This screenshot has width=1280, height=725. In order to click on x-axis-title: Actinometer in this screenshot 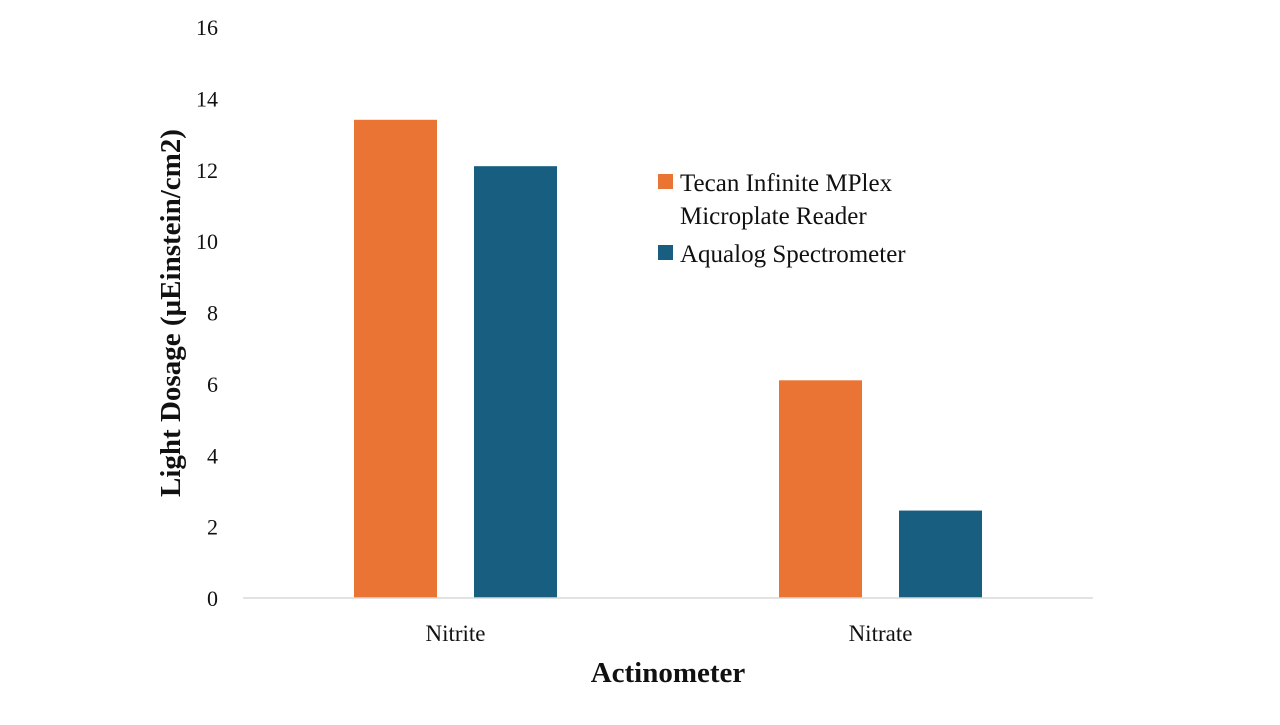, I will do `click(668, 673)`.